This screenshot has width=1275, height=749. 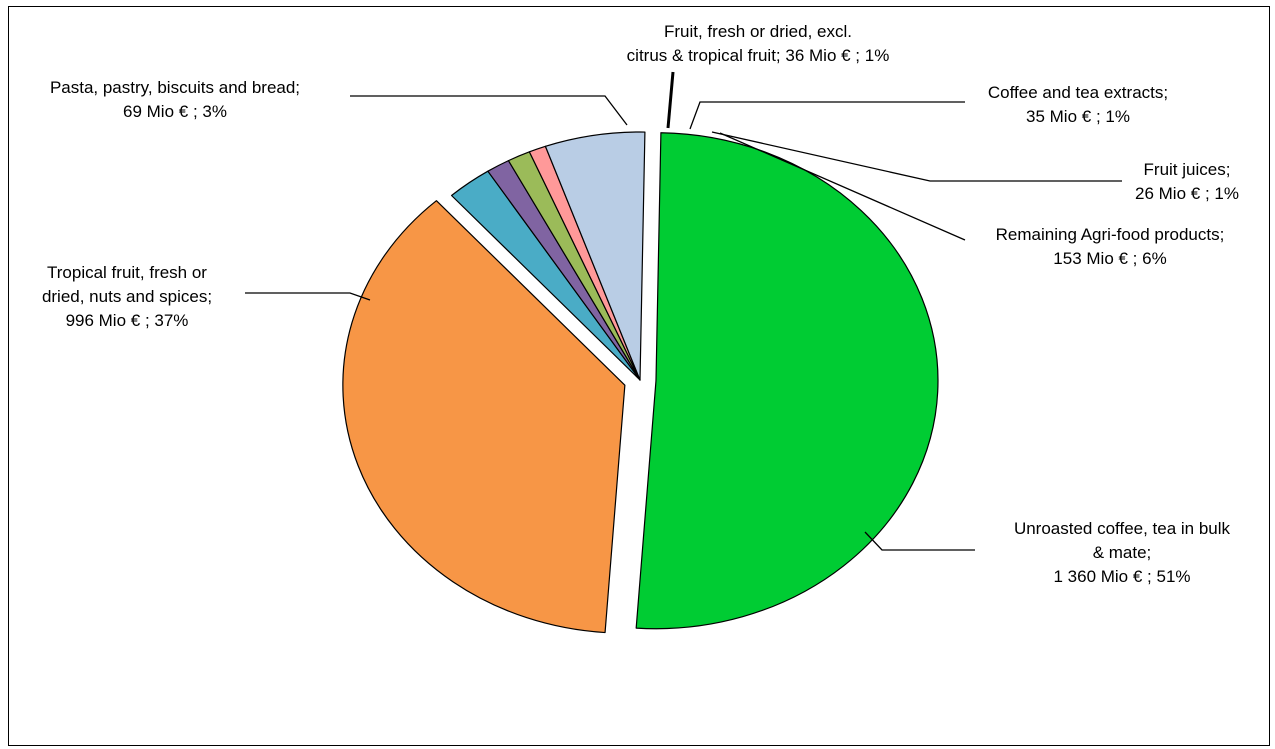 What do you see at coordinates (1187, 169) in the screenshot?
I see `data-label-line: Fruit juices;` at bounding box center [1187, 169].